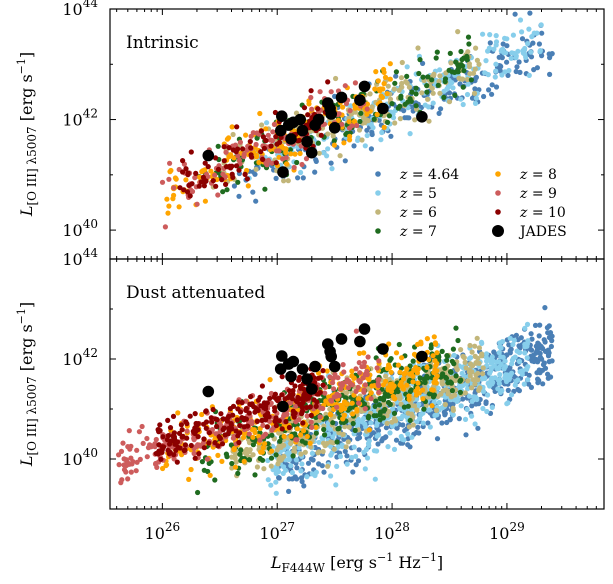  What do you see at coordinates (315, 129) in the screenshot?
I see `series-jades` at bounding box center [315, 129].